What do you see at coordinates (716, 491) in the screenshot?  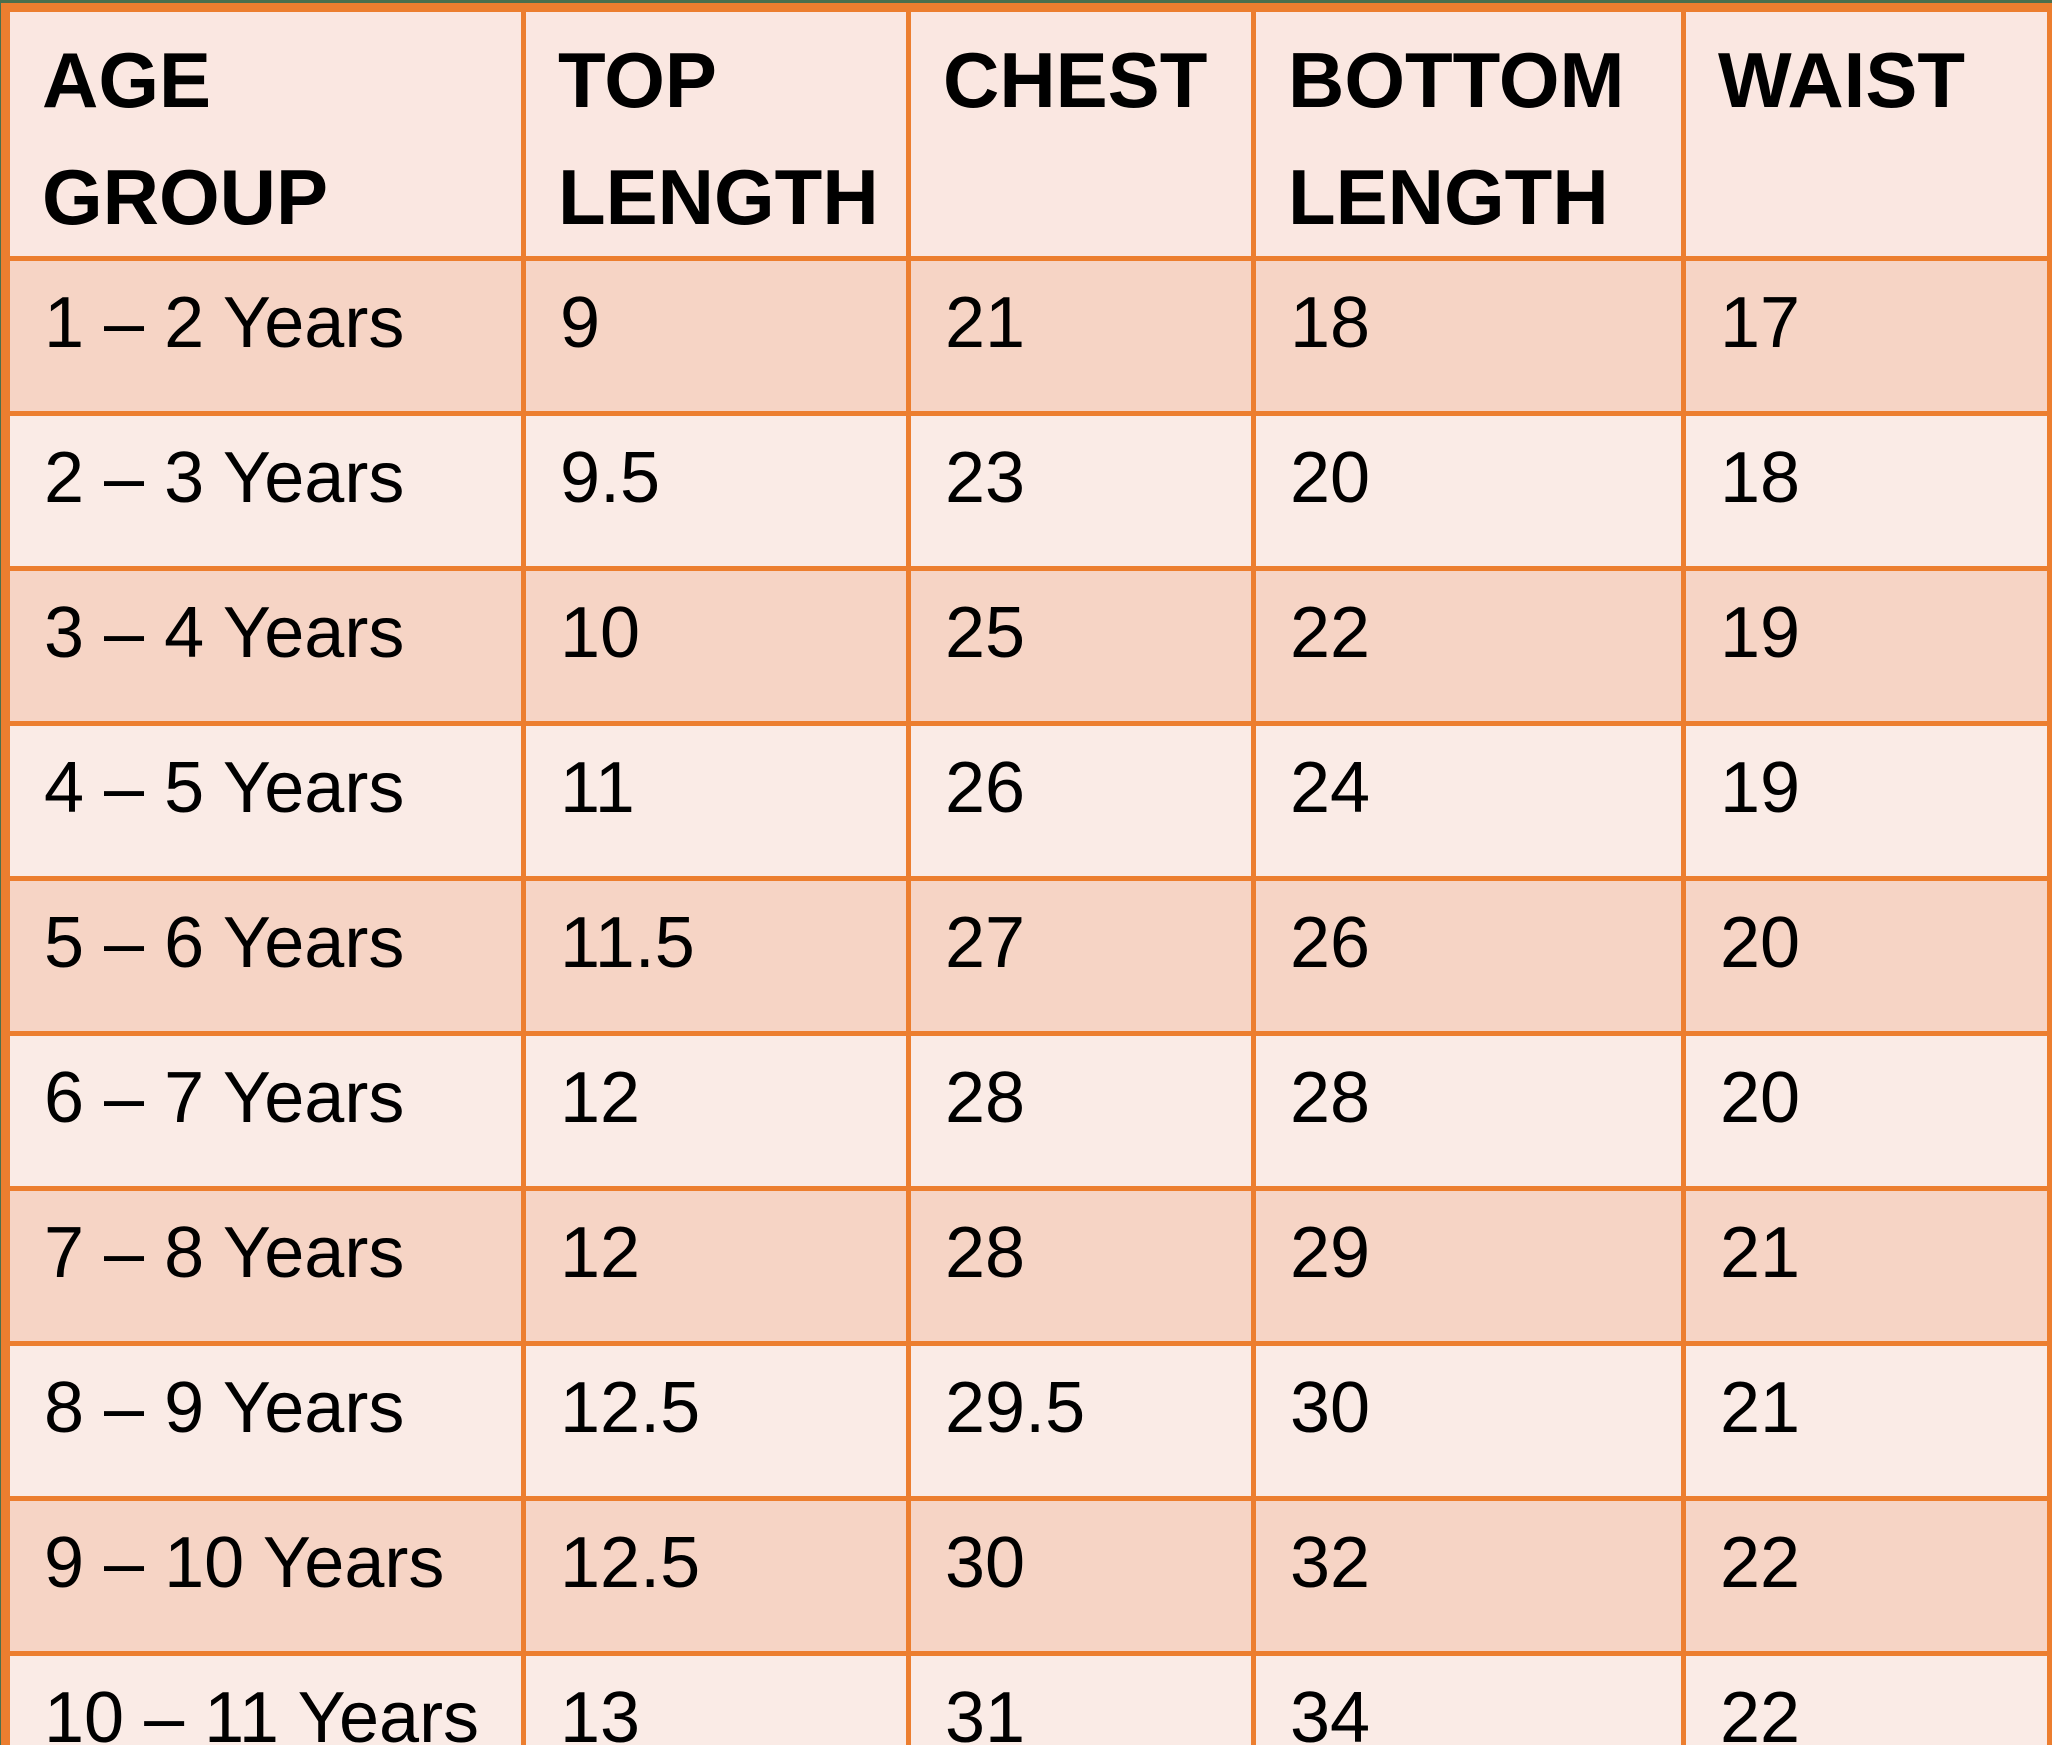 I see `measurement-cell: 9.5` at bounding box center [716, 491].